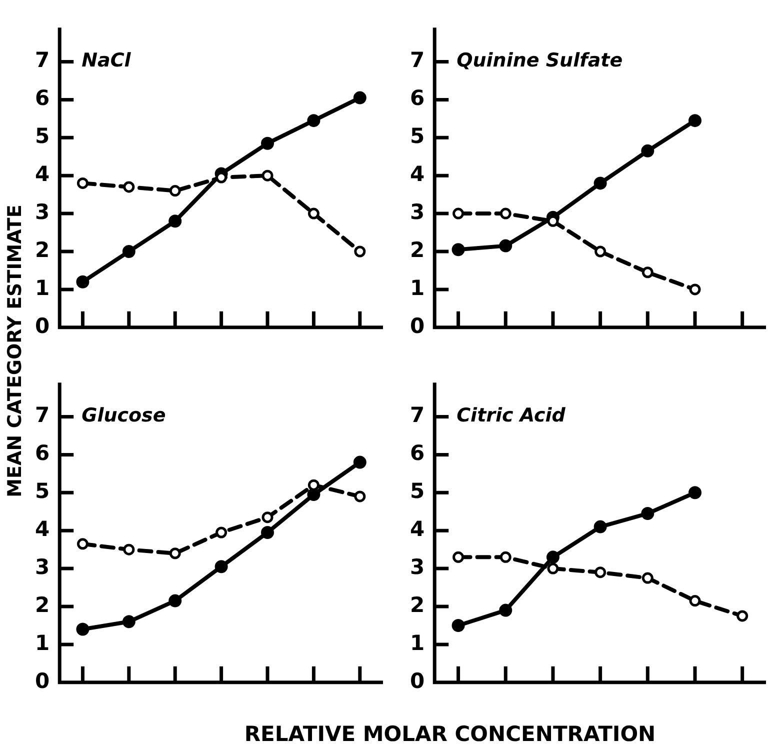  I want to click on text: Citric Acid, so click(511, 415).